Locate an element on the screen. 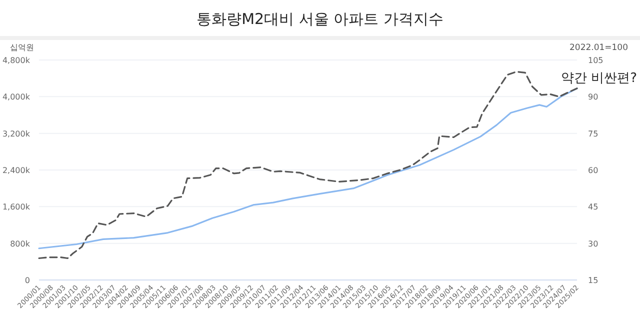  y2-tick-label: 30 is located at coordinates (593, 243).